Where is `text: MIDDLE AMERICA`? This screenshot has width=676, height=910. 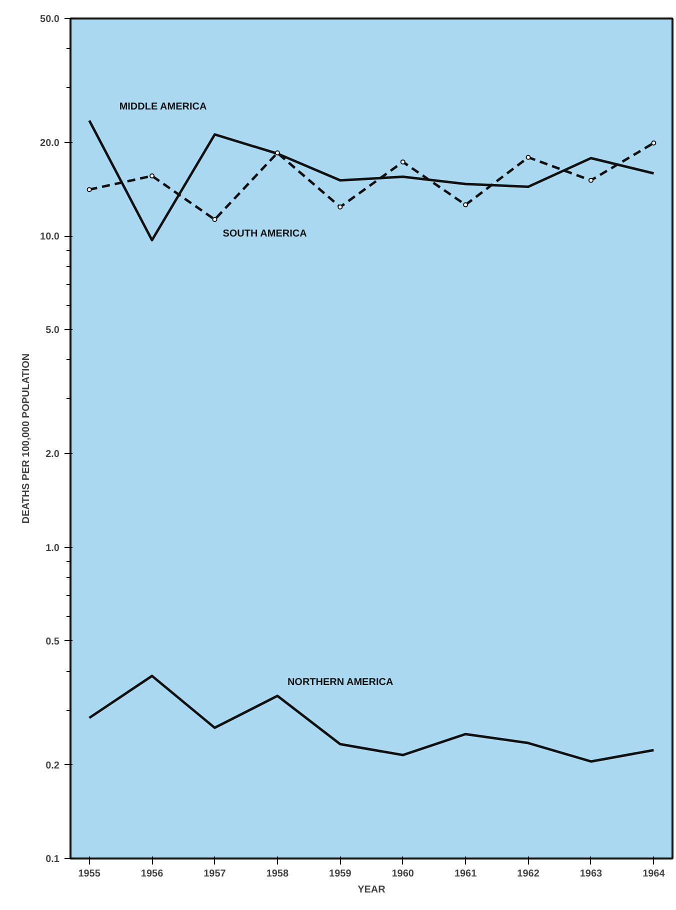 text: MIDDLE AMERICA is located at coordinates (163, 107).